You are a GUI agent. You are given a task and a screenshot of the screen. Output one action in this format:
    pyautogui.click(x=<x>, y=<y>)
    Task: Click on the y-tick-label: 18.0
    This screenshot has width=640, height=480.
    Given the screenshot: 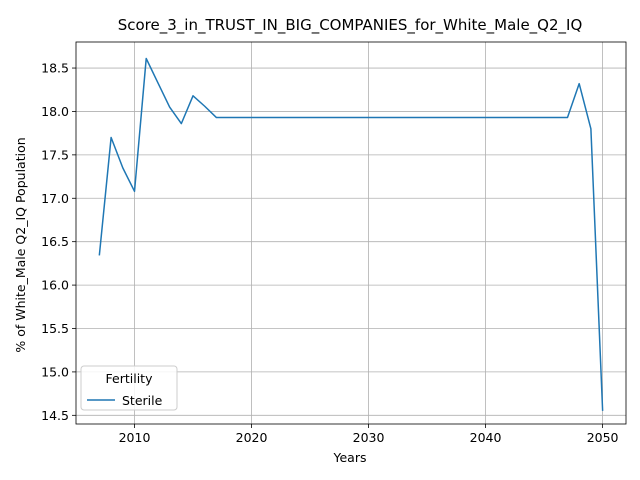 What is the action you would take?
    pyautogui.click(x=55, y=111)
    